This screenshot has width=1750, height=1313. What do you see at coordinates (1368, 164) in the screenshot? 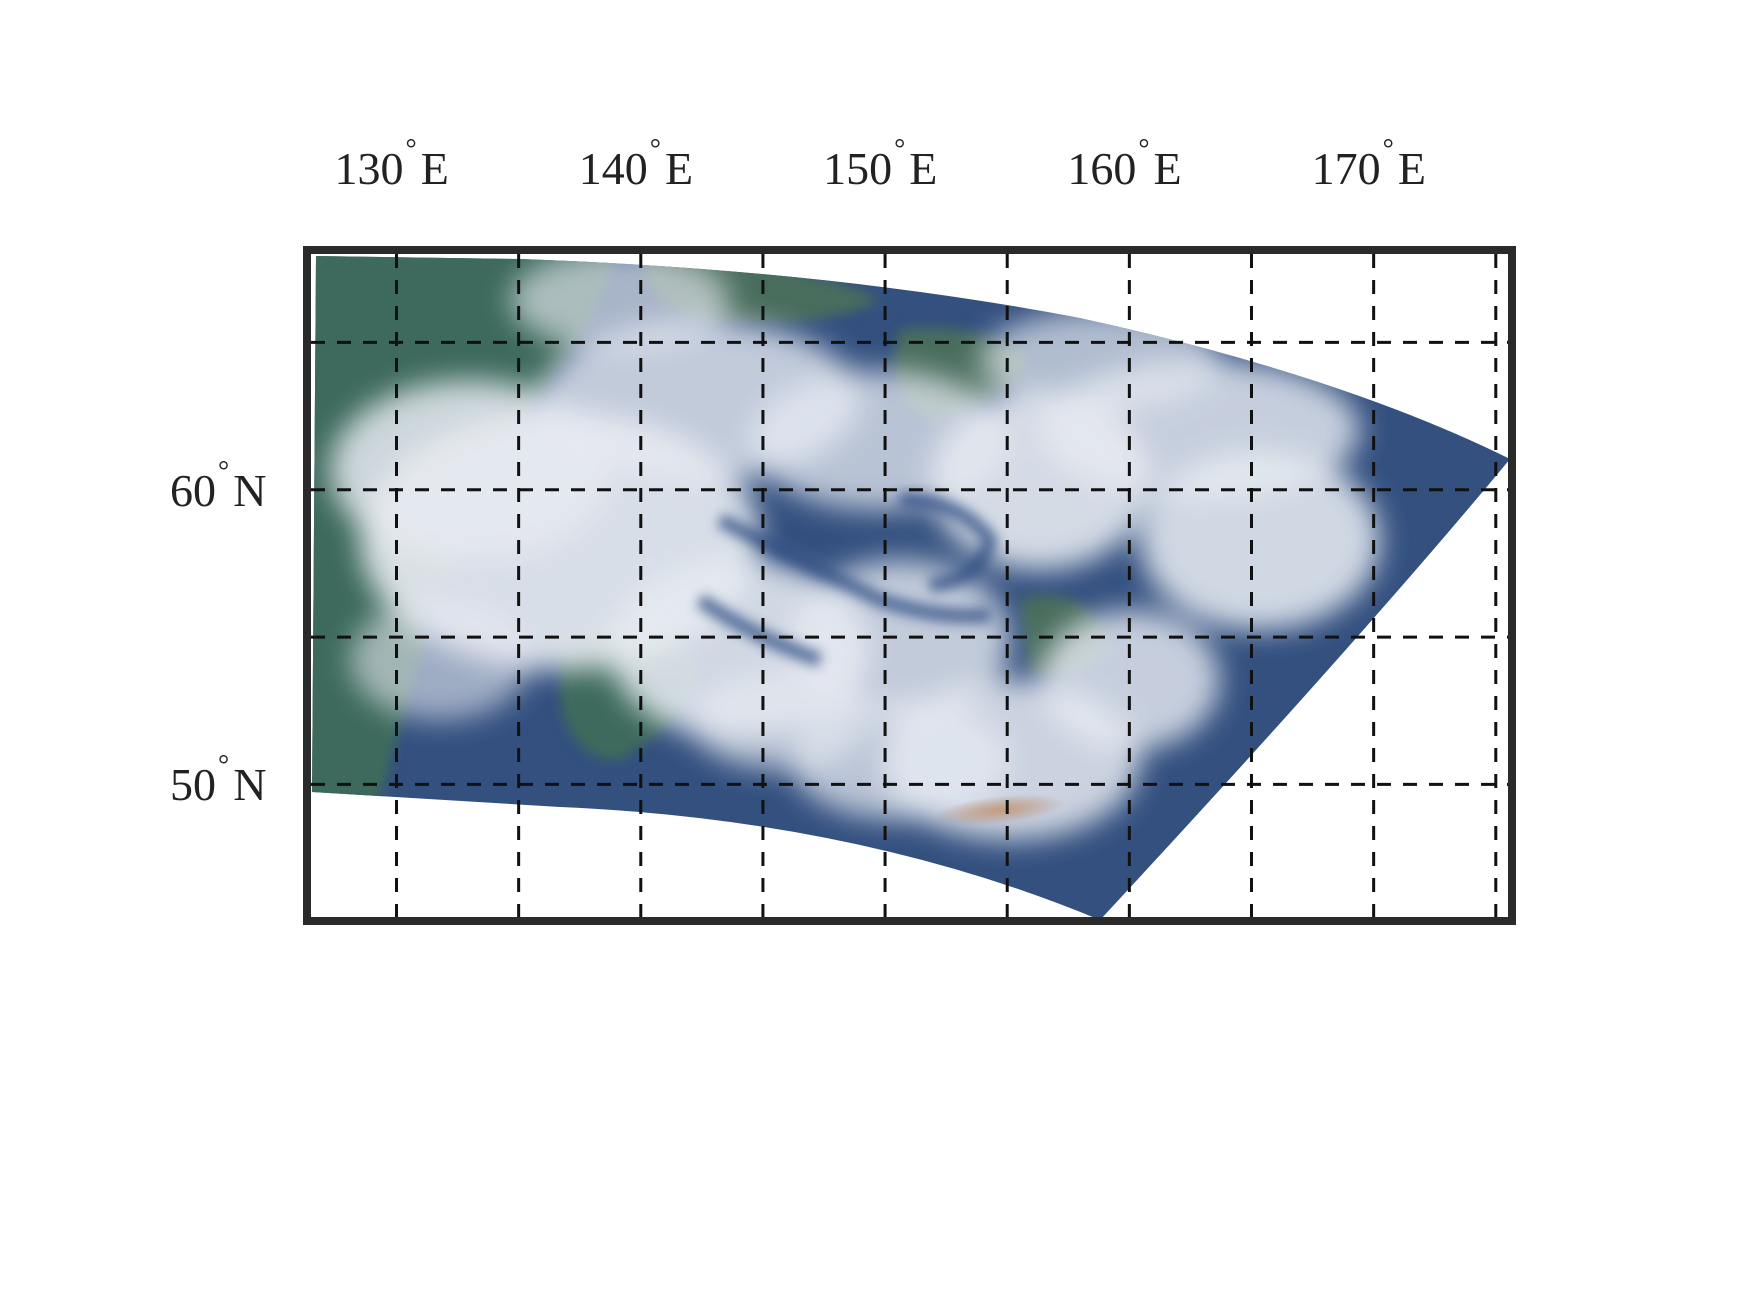
I see `longitude-tick-label: 170°E` at bounding box center [1368, 164].